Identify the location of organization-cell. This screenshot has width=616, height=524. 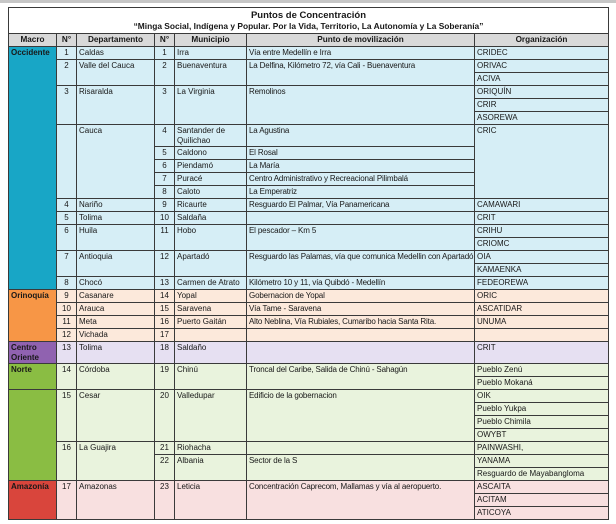
(541, 335).